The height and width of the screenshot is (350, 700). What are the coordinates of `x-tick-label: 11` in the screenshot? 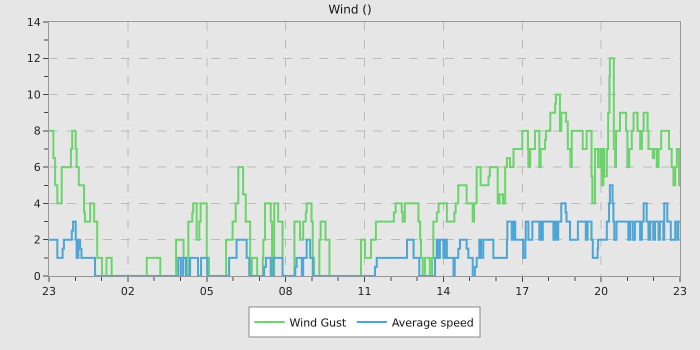 It's located at (365, 291).